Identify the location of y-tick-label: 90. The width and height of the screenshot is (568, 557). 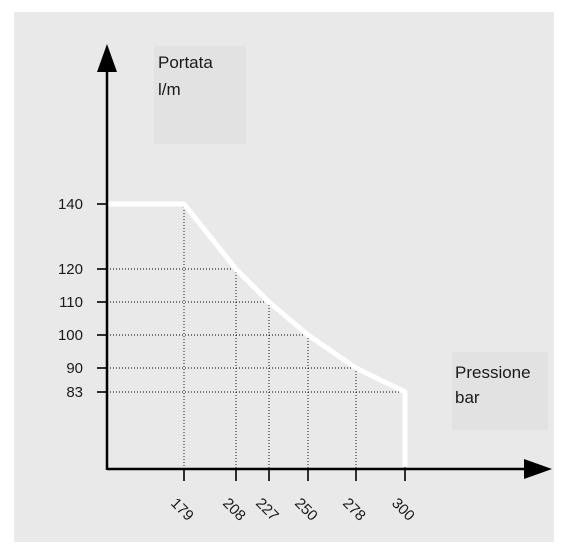
(74, 368).